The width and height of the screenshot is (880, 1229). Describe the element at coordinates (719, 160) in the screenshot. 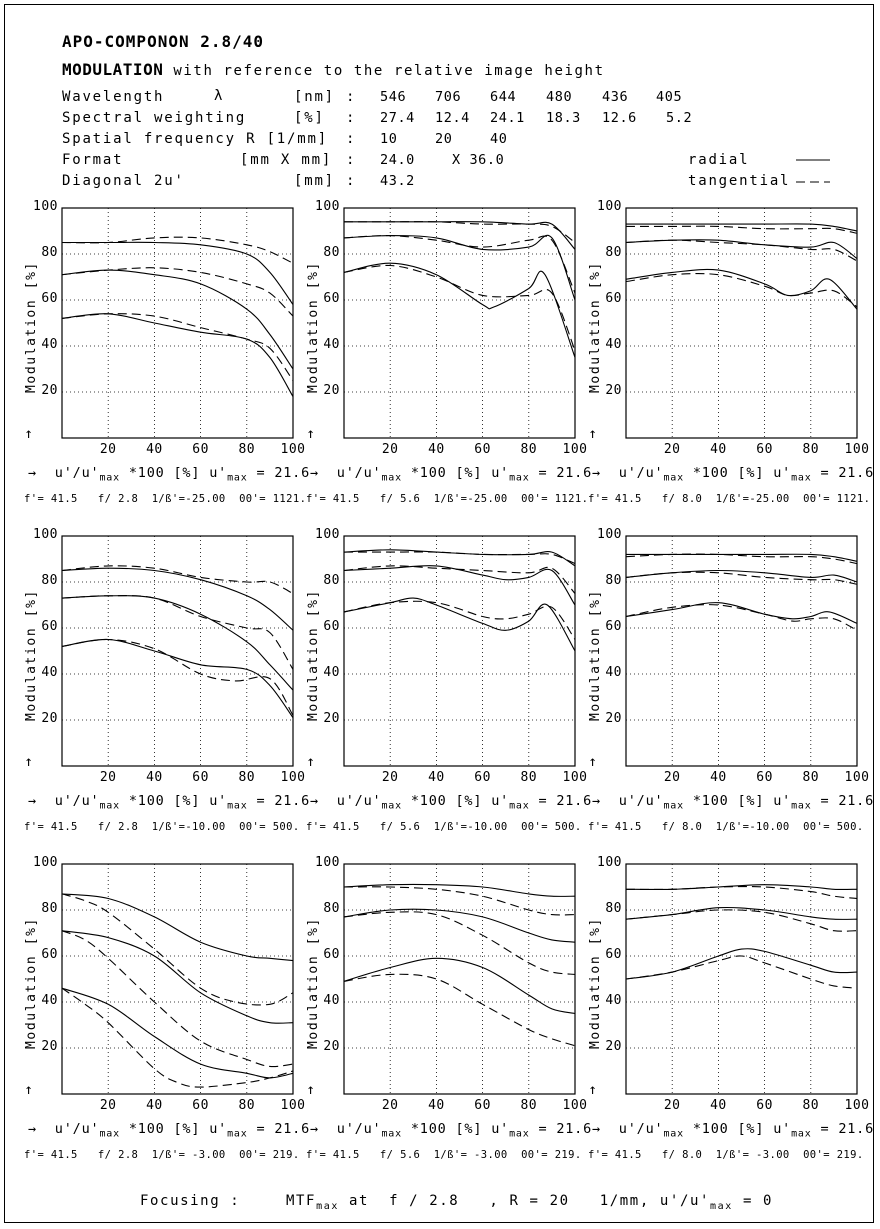

I see `legend-radial-label: radial` at that location.